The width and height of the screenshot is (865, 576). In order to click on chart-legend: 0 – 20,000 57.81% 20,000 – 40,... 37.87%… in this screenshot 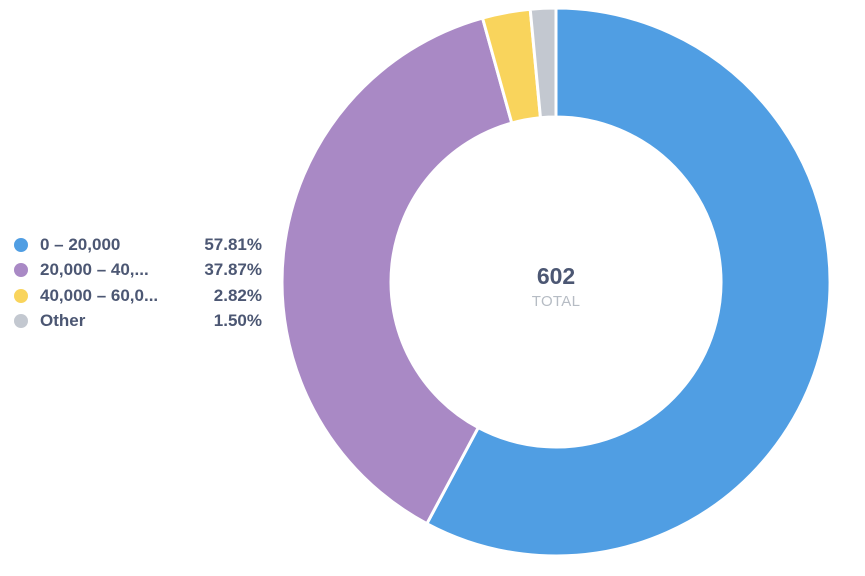, I will do `click(139, 283)`.